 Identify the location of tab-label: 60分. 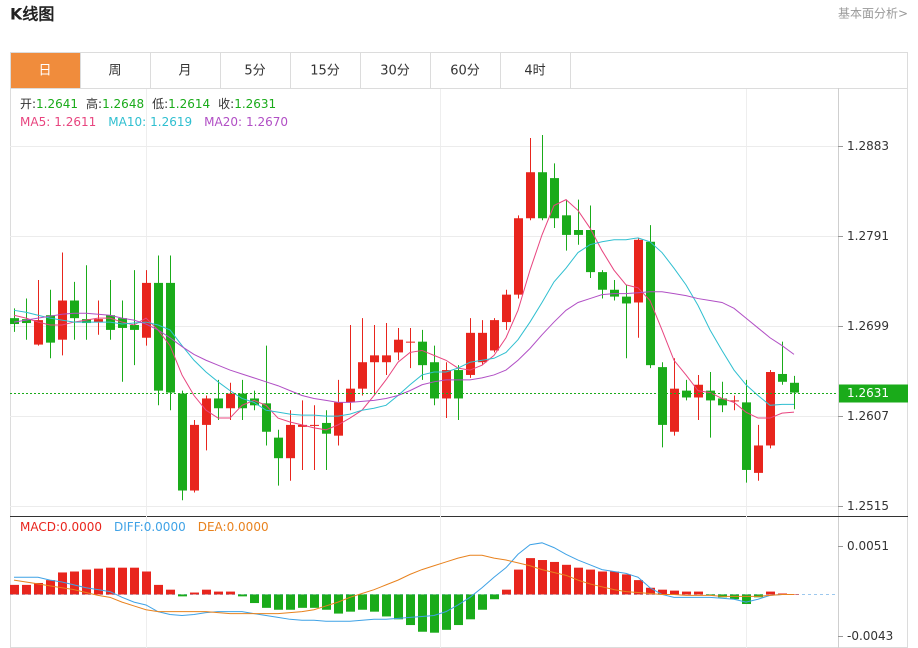
(465, 71).